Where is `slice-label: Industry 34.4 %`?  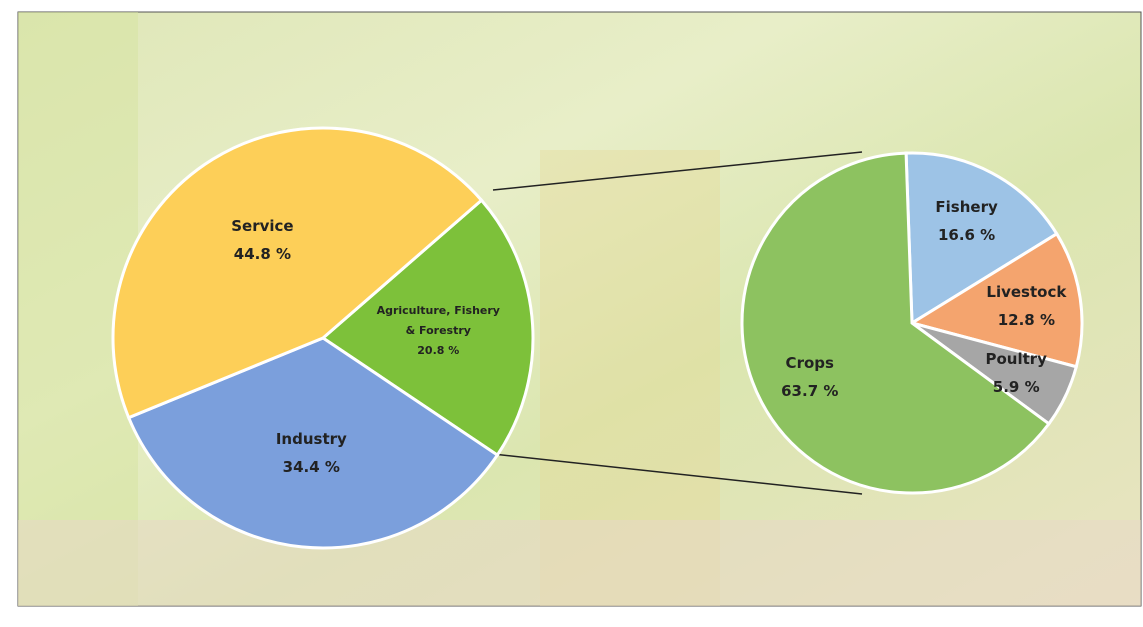 slice-label: Industry 34.4 % is located at coordinates (311, 453).